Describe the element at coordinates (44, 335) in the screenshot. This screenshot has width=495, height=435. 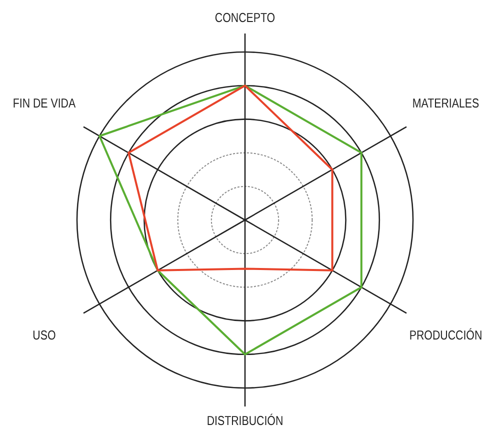
I see `spoke-label: USO` at that location.